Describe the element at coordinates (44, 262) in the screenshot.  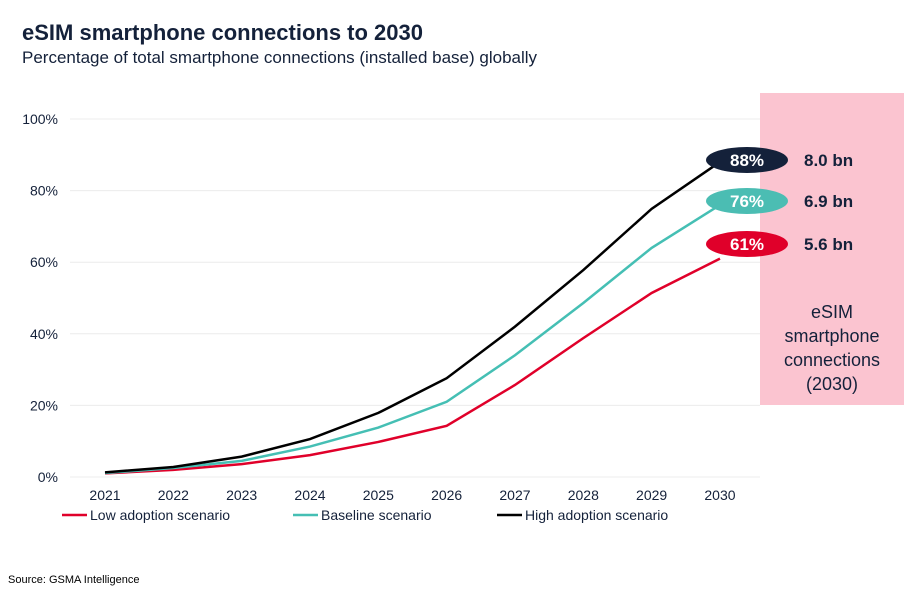
I see `y-tick-label: 60%` at that location.